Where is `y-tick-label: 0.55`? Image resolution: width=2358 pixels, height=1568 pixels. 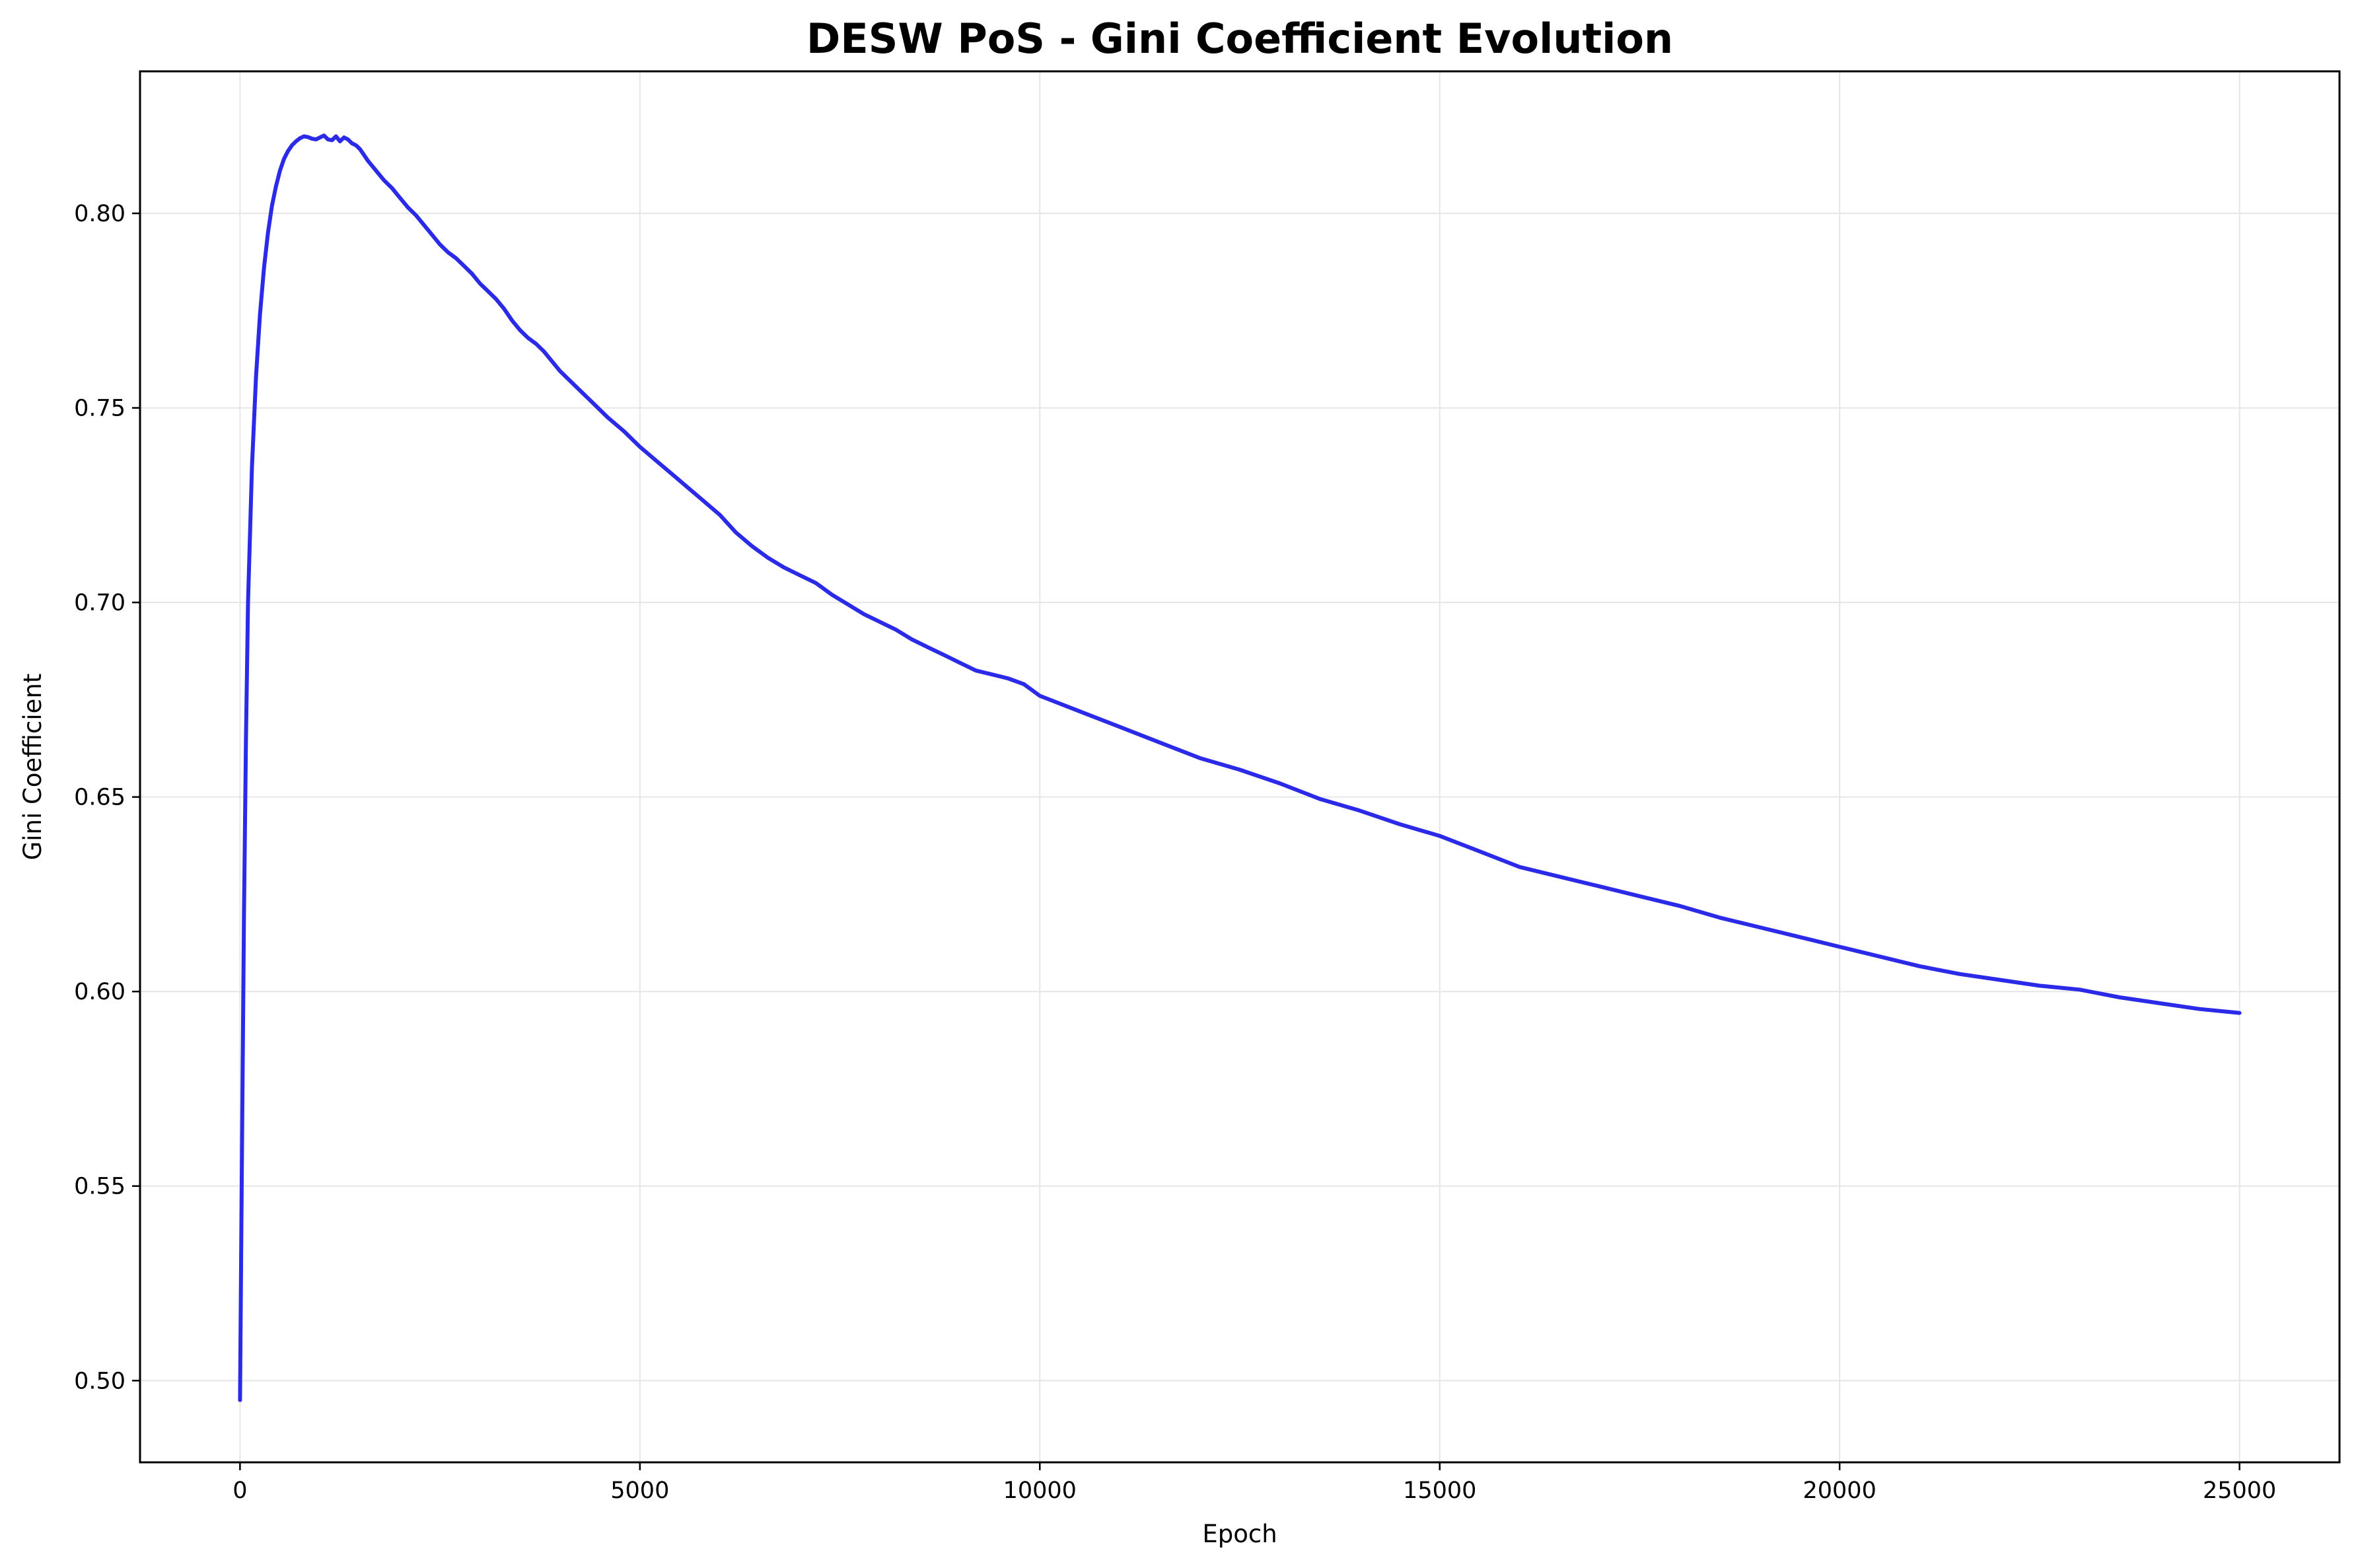 y-tick-label: 0.55 is located at coordinates (99, 1187).